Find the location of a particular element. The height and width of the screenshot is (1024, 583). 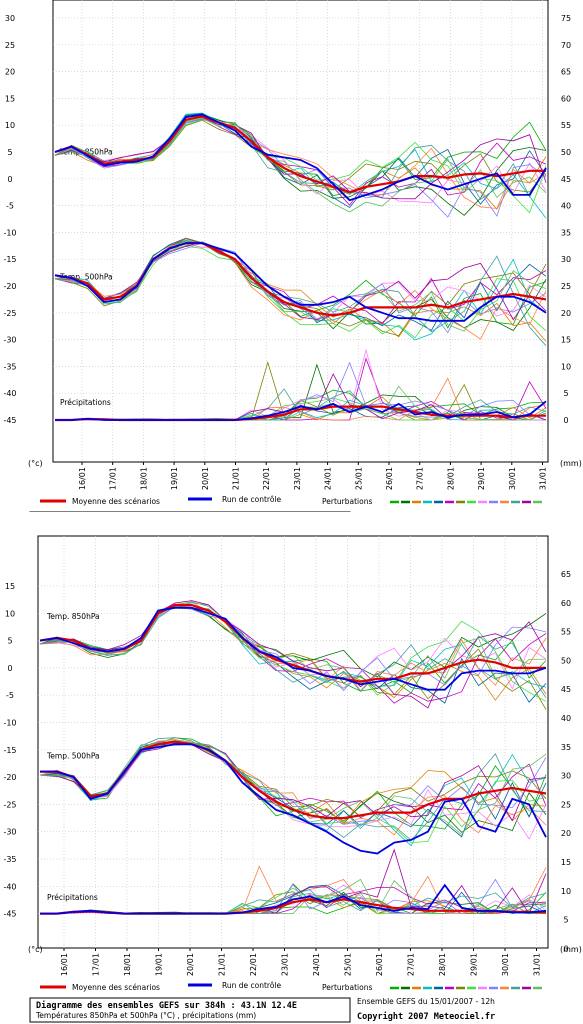

legend-mean-label: Moyenne des scénarios is located at coordinates (116, 987).